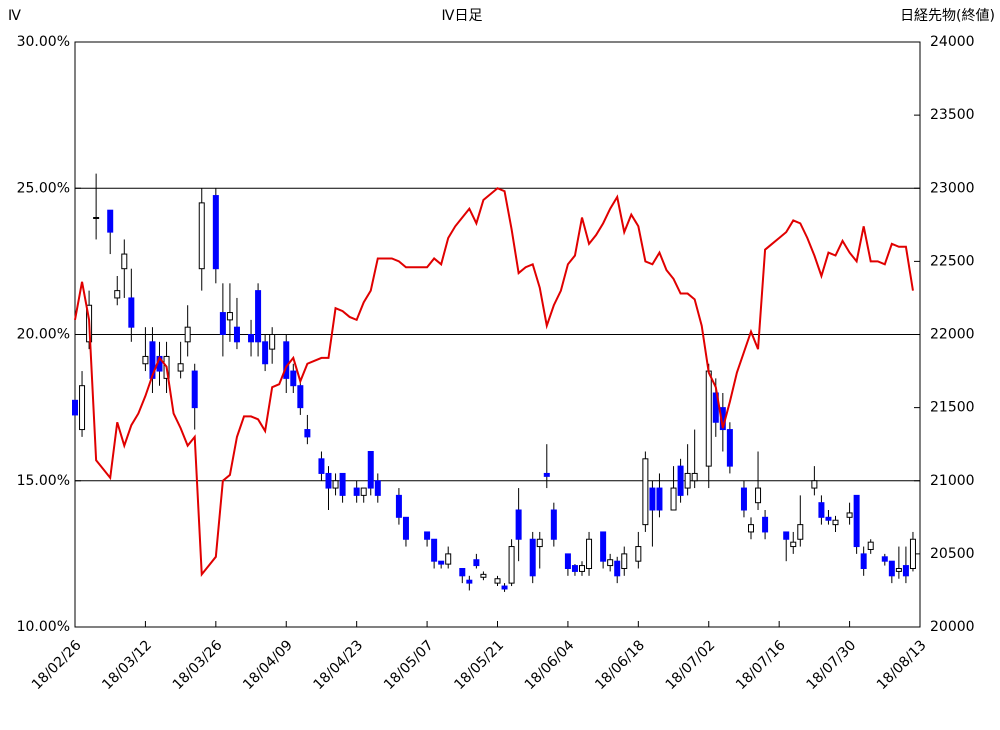 Image resolution: width=1000 pixels, height=730 pixels. What do you see at coordinates (691, 665) in the screenshot?
I see `x-tick-label: 18/07/02` at bounding box center [691, 665].